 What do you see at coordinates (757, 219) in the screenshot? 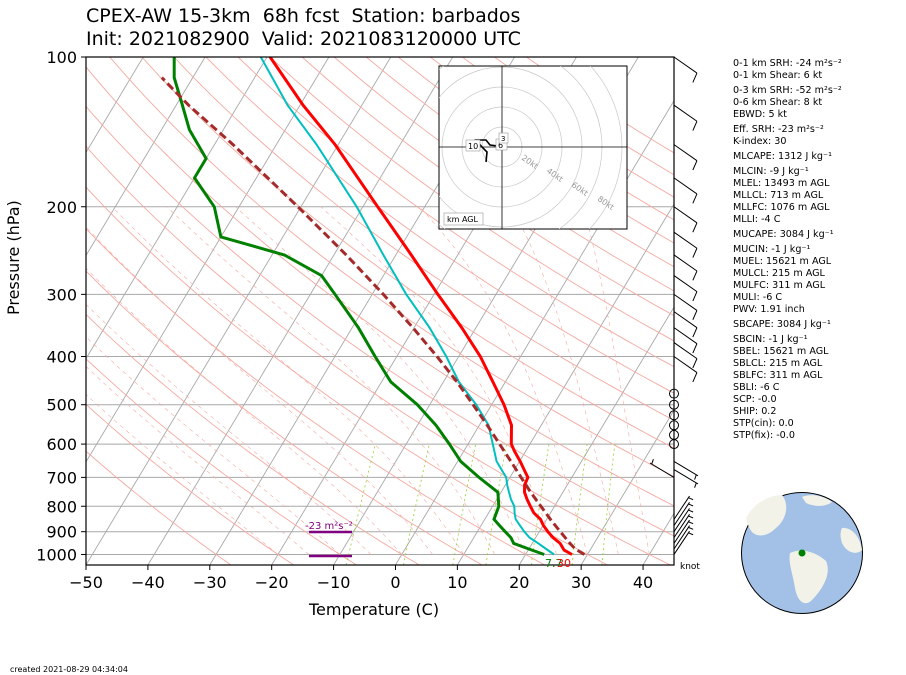
I see `index-line: MLLI: -4 C` at bounding box center [757, 219].